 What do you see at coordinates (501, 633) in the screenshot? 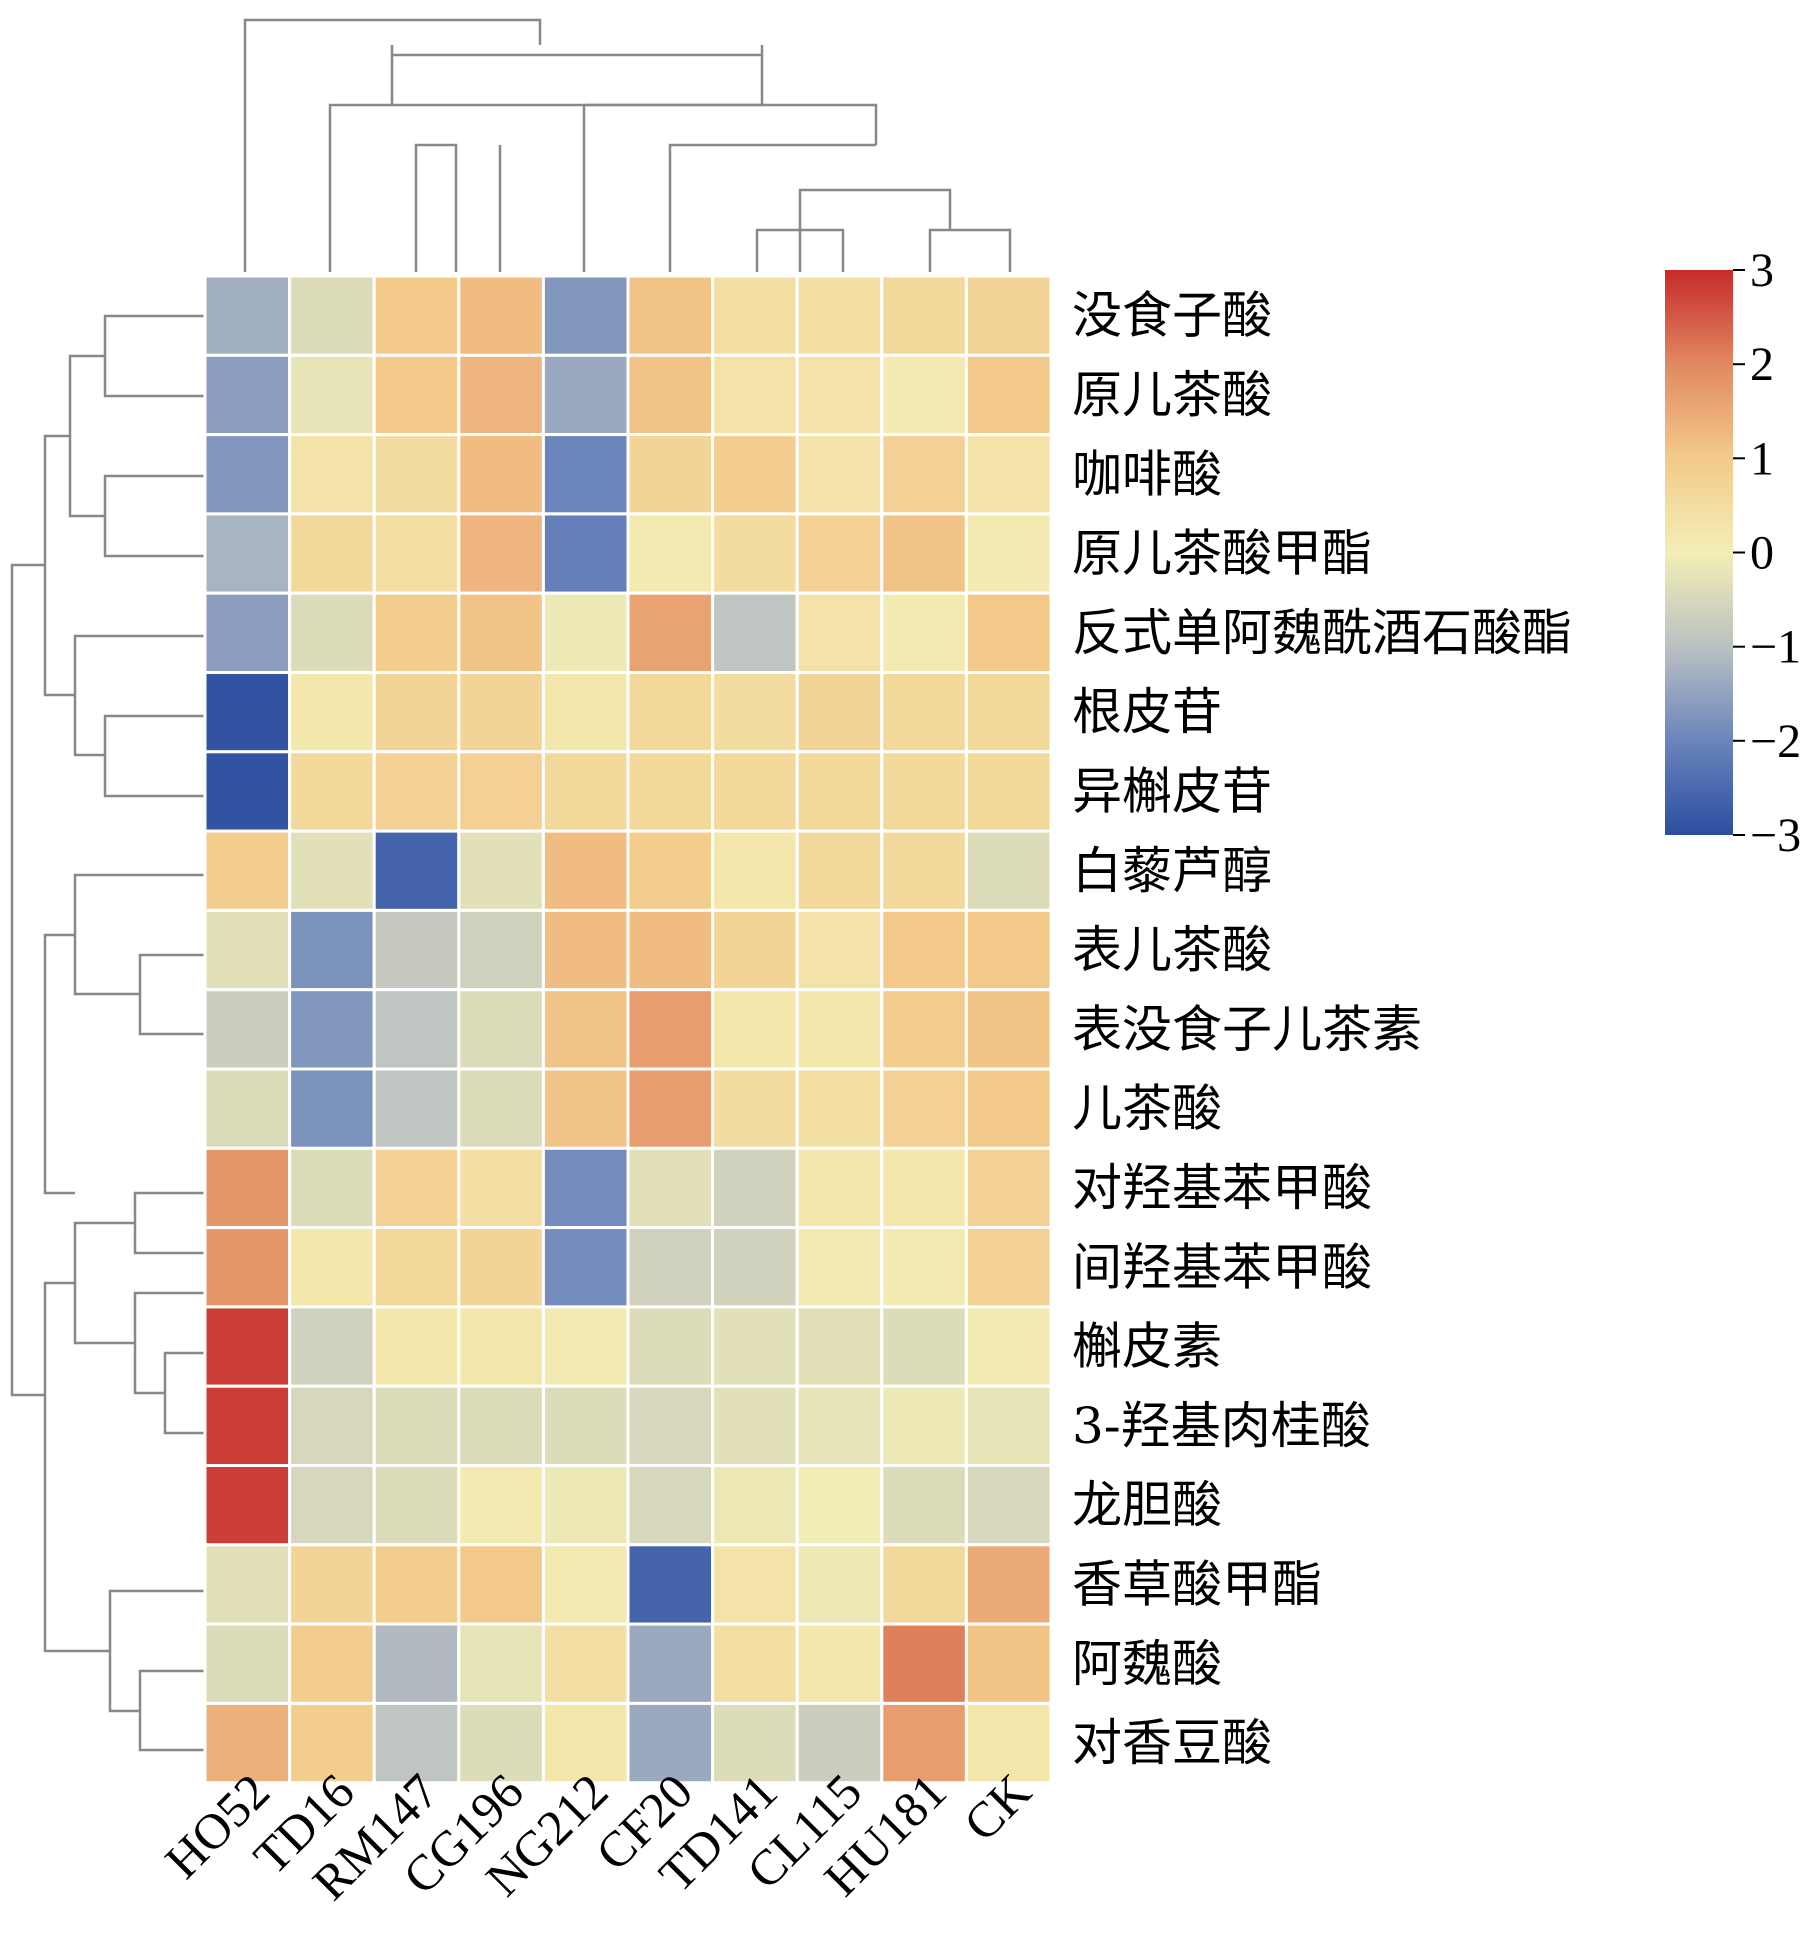
I see `heatmap-cell-r4-c3` at bounding box center [501, 633].